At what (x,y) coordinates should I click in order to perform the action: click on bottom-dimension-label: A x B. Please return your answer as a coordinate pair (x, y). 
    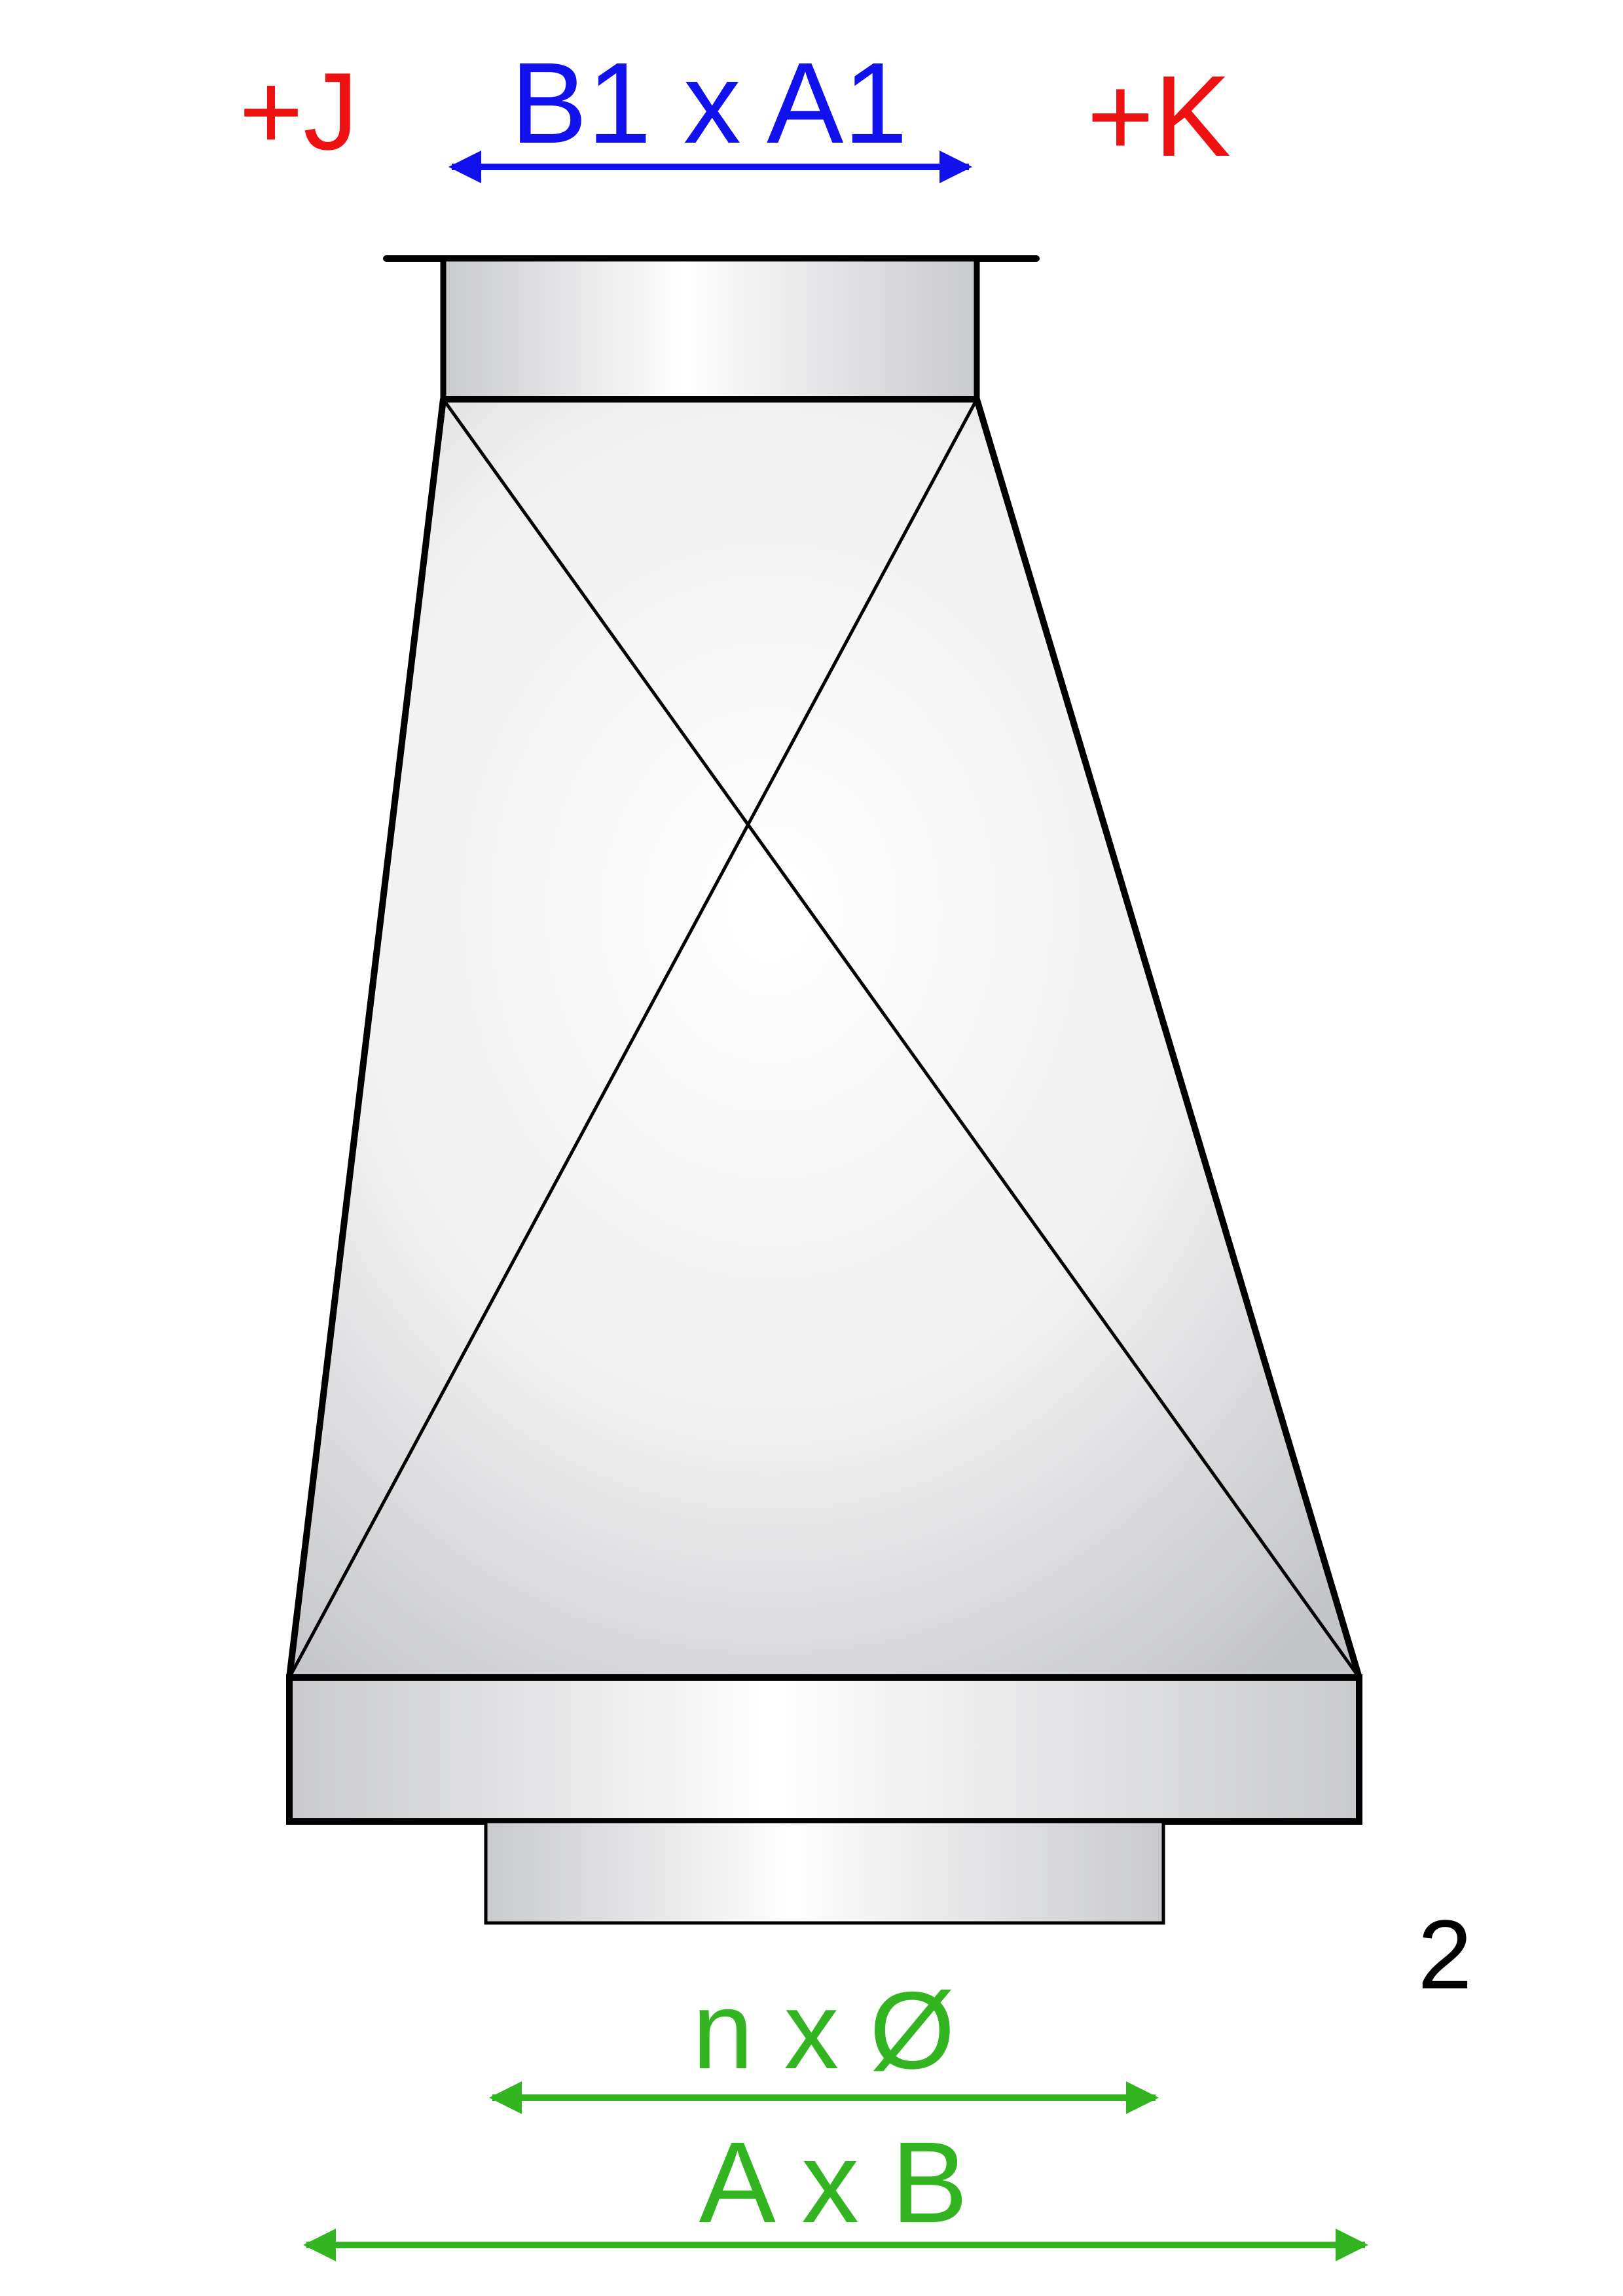
    Looking at the image, I should click on (833, 2183).